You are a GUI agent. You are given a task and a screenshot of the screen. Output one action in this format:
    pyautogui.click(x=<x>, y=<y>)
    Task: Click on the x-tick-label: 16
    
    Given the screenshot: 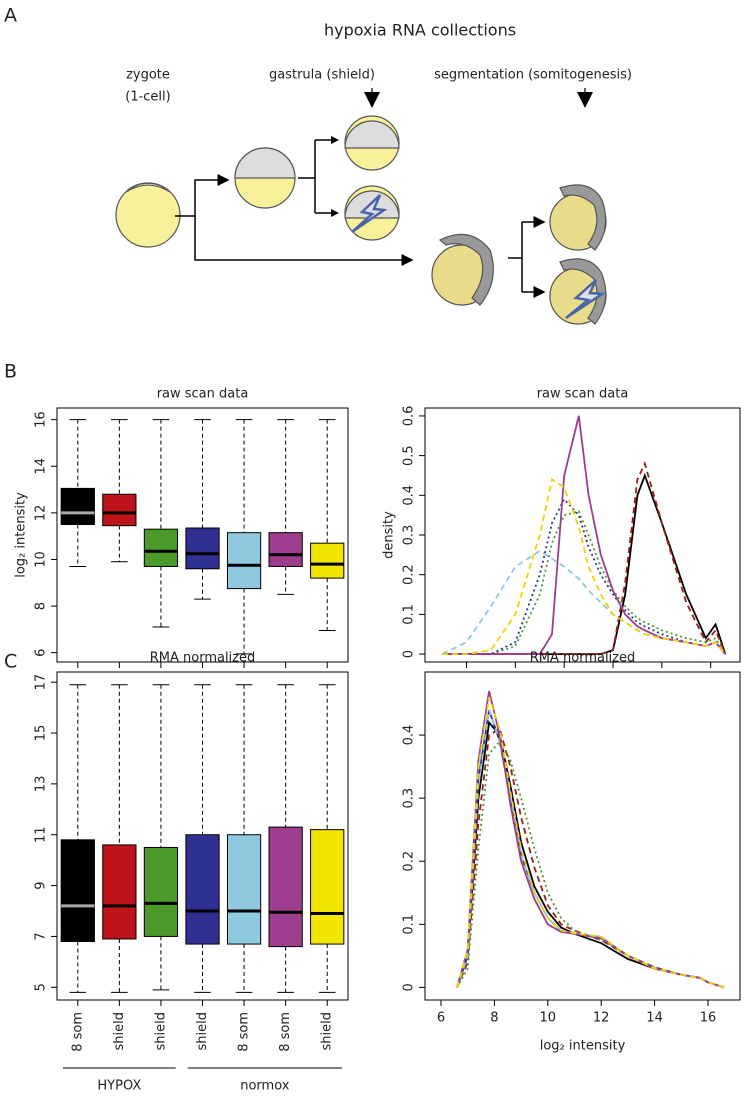 What is the action you would take?
    pyautogui.click(x=708, y=1018)
    